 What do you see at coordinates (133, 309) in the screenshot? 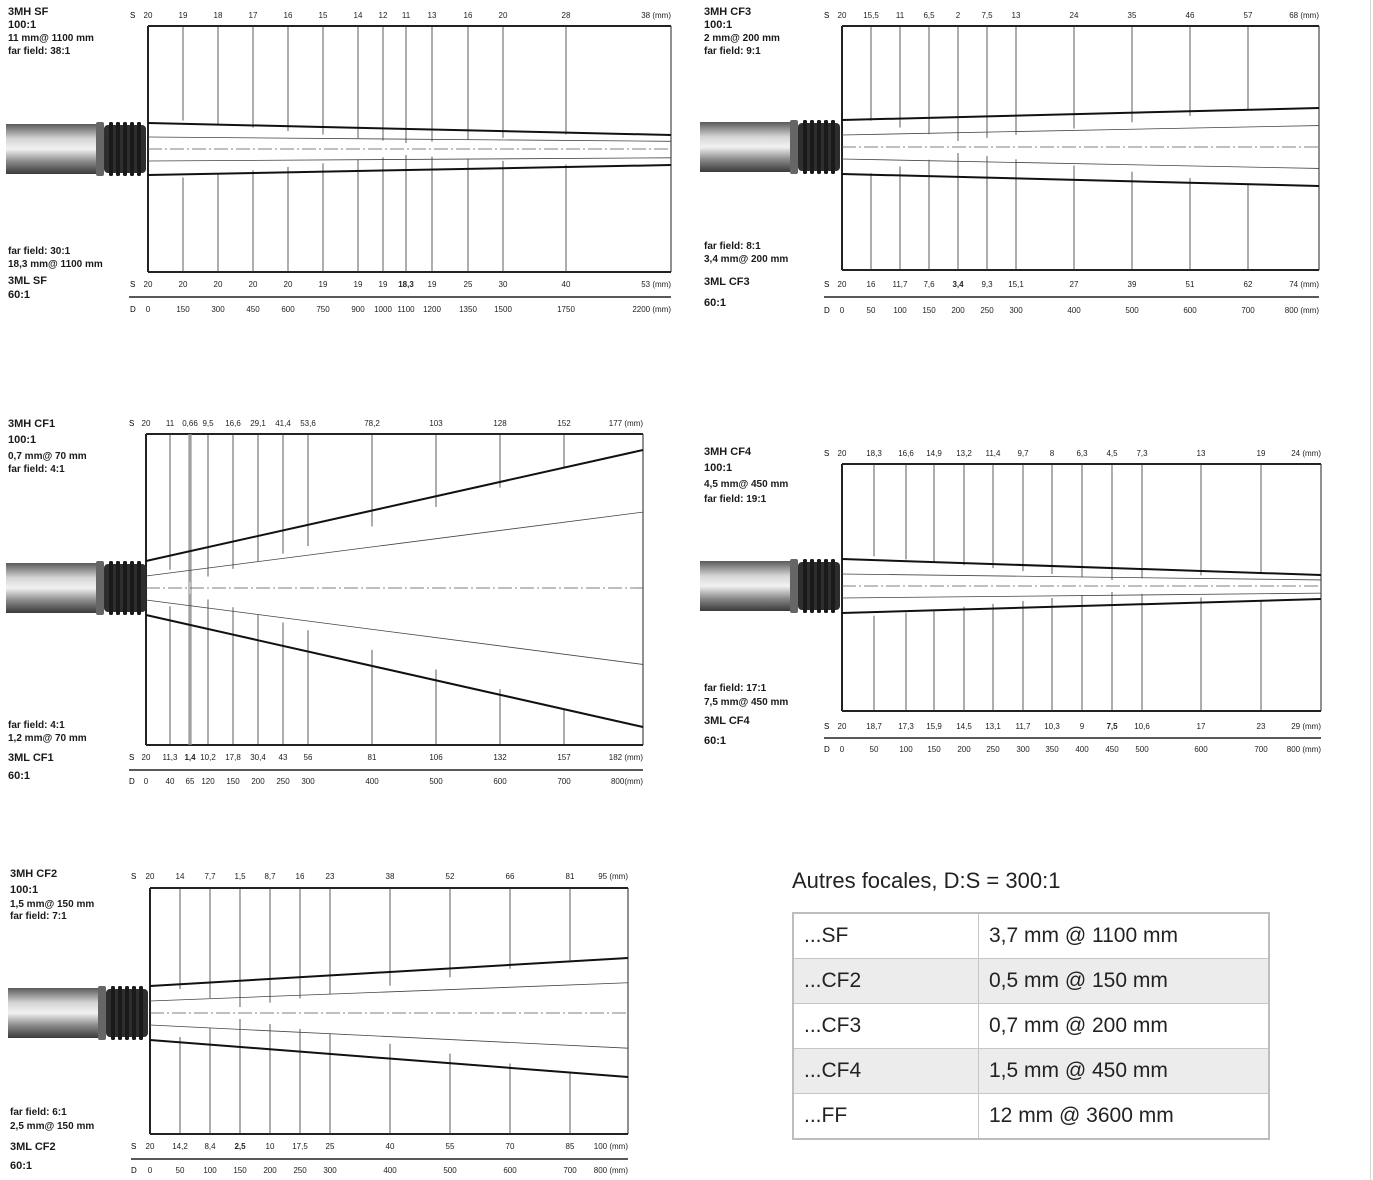
I see `distance-axis-label: D` at bounding box center [133, 309].